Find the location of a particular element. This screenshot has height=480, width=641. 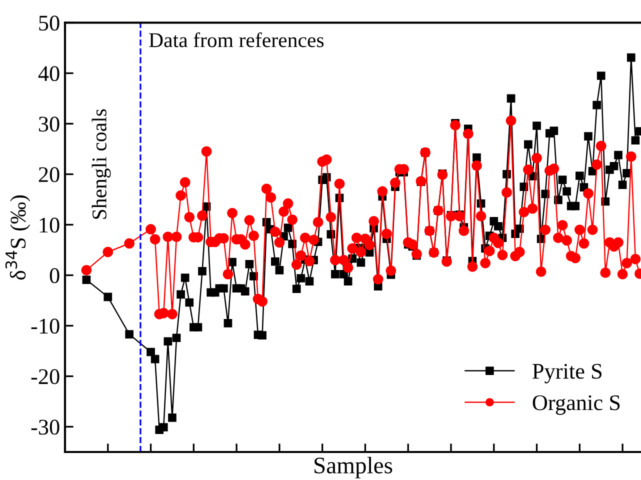

y-tick-label: 50 is located at coordinates (49, 23).